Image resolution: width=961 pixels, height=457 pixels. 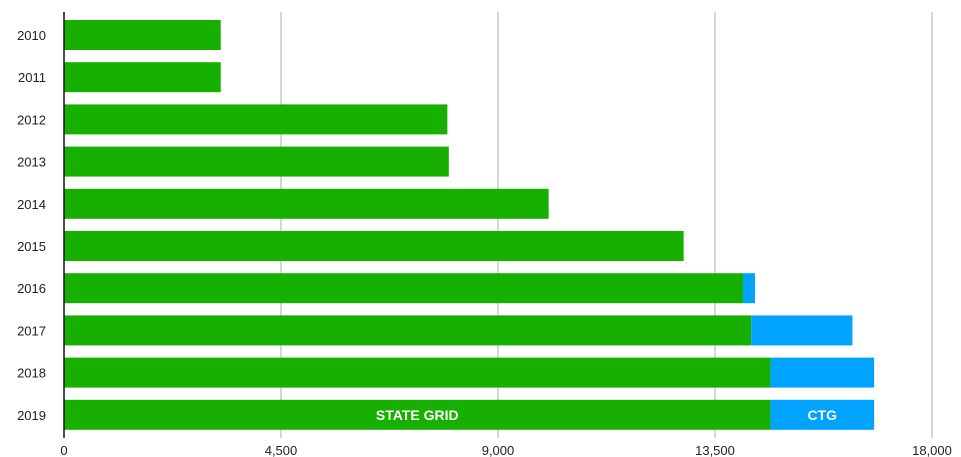 I want to click on bar-2017-state-grid, so click(x=408, y=330).